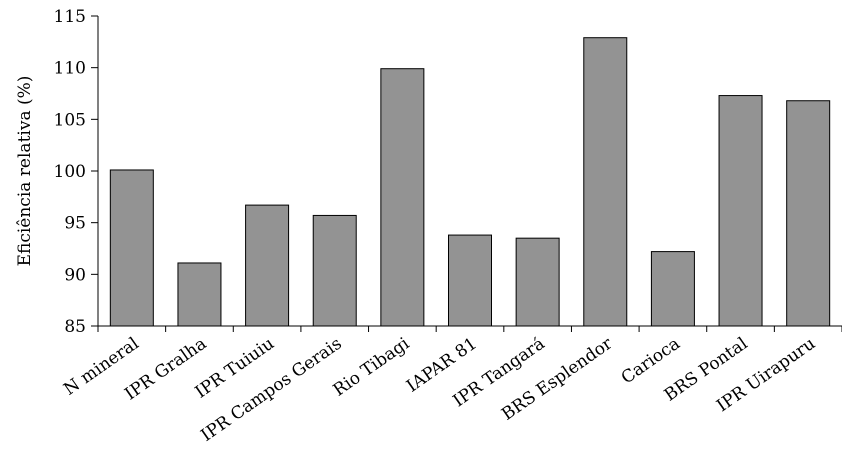 This screenshot has height=464, width=842. I want to click on y-tick-label: 115, so click(70, 17).